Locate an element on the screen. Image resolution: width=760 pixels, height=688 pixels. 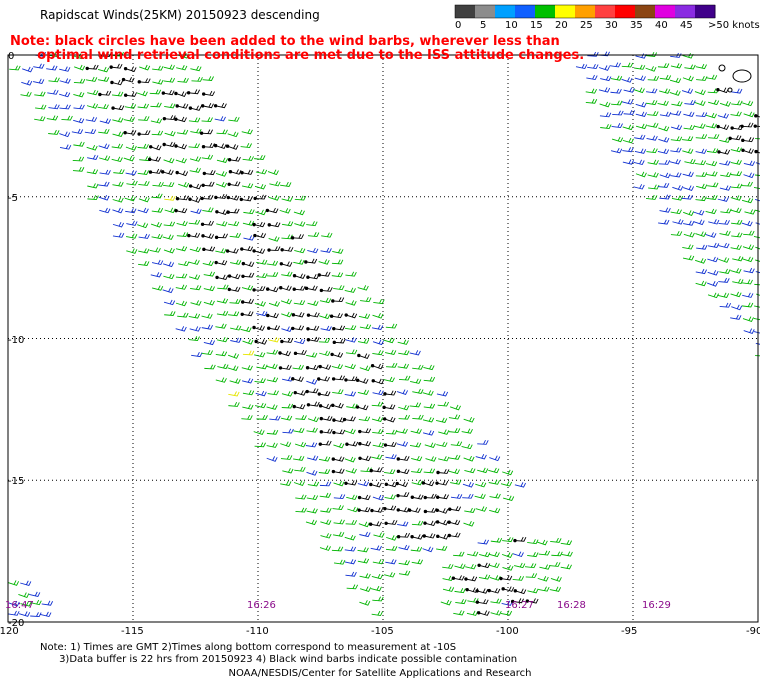
x-tick-label: -90 is located at coordinates (753, 631).